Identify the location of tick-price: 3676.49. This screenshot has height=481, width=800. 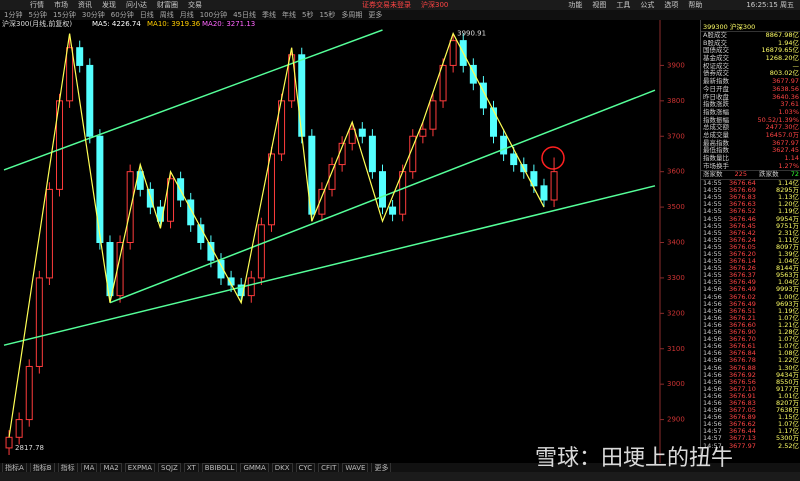
(742, 303).